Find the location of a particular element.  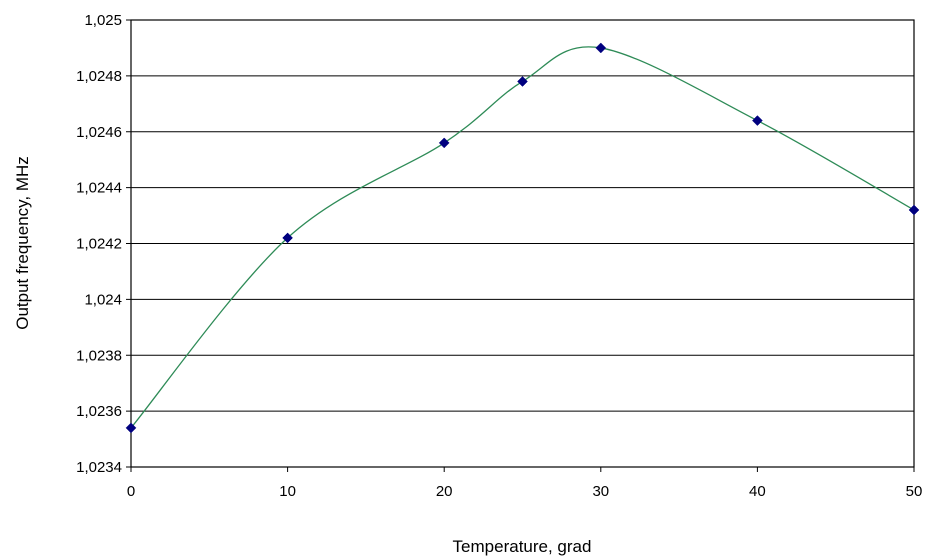

y-tick-label: 1,0248 is located at coordinates (99, 76).